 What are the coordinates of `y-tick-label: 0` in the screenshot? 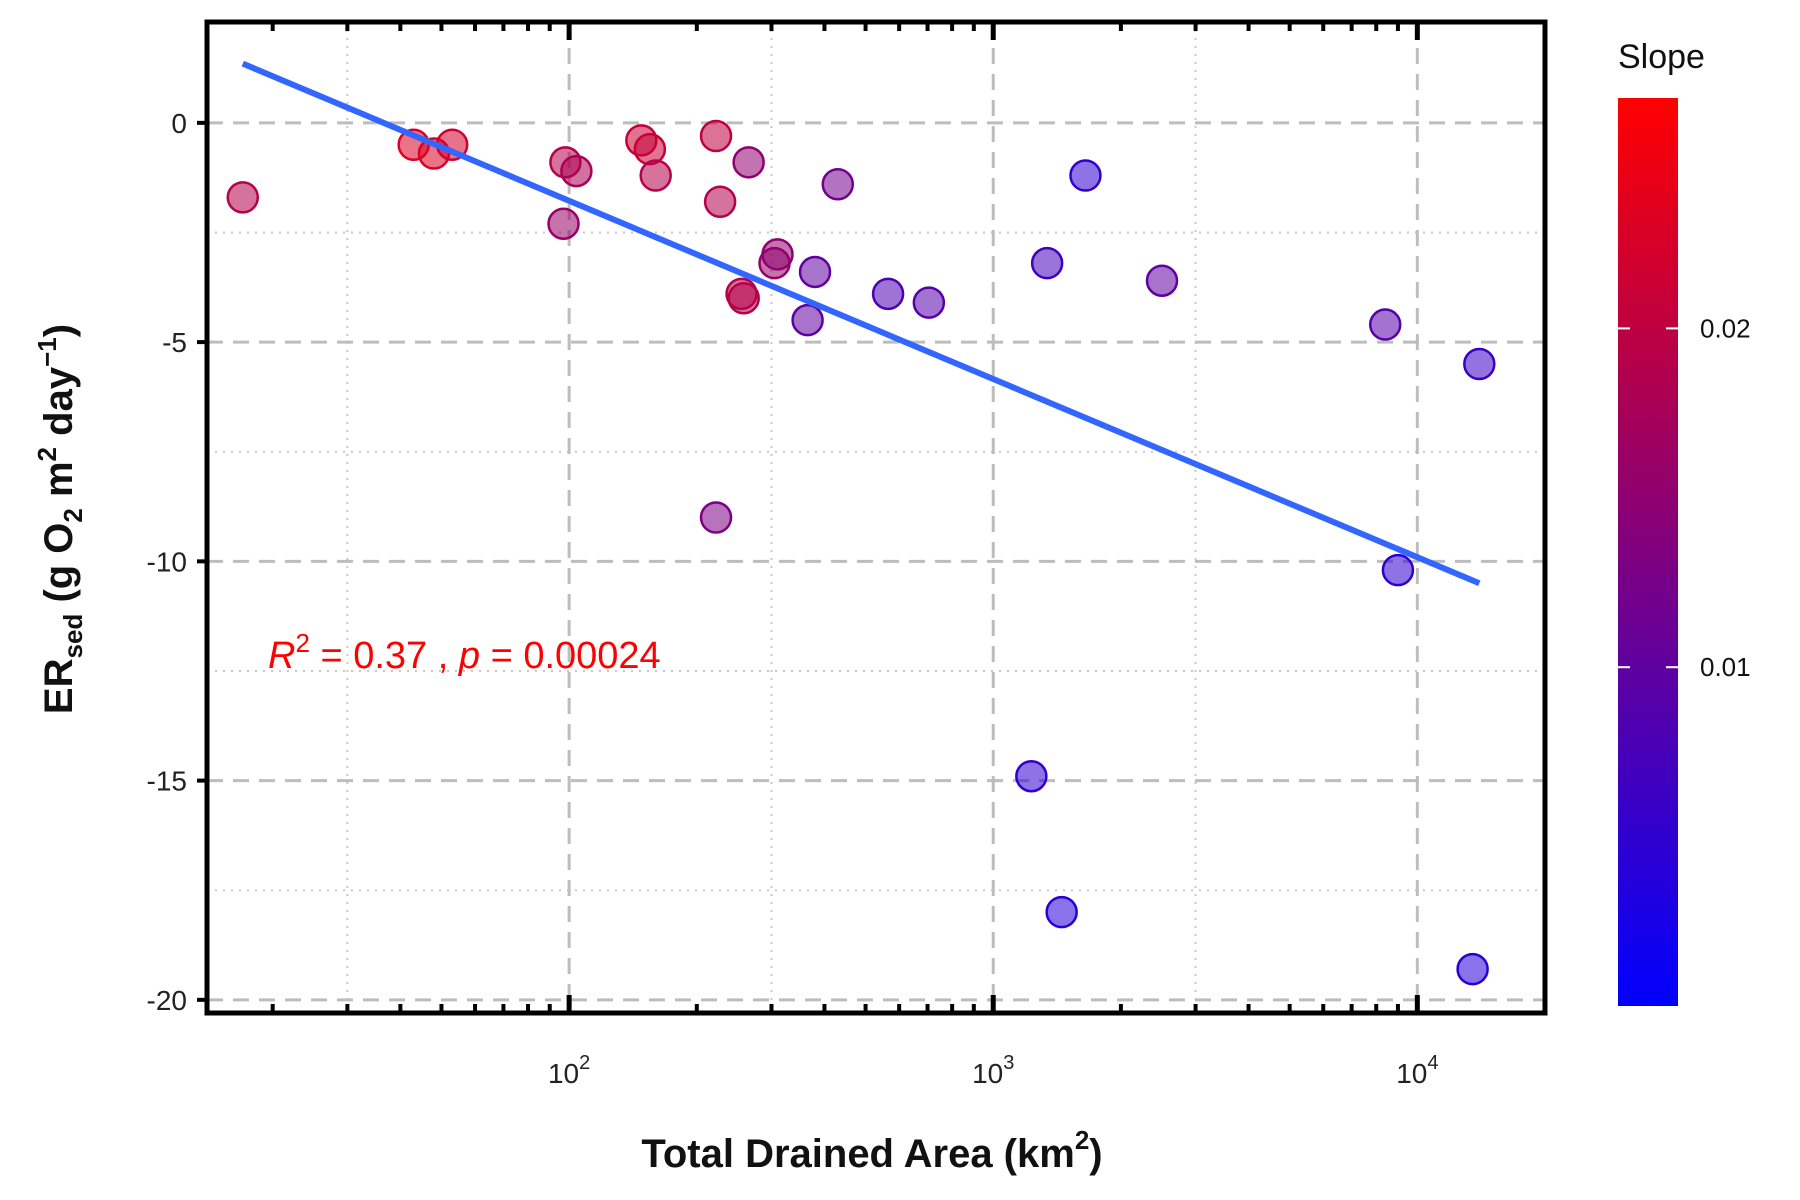 It's located at (179, 123).